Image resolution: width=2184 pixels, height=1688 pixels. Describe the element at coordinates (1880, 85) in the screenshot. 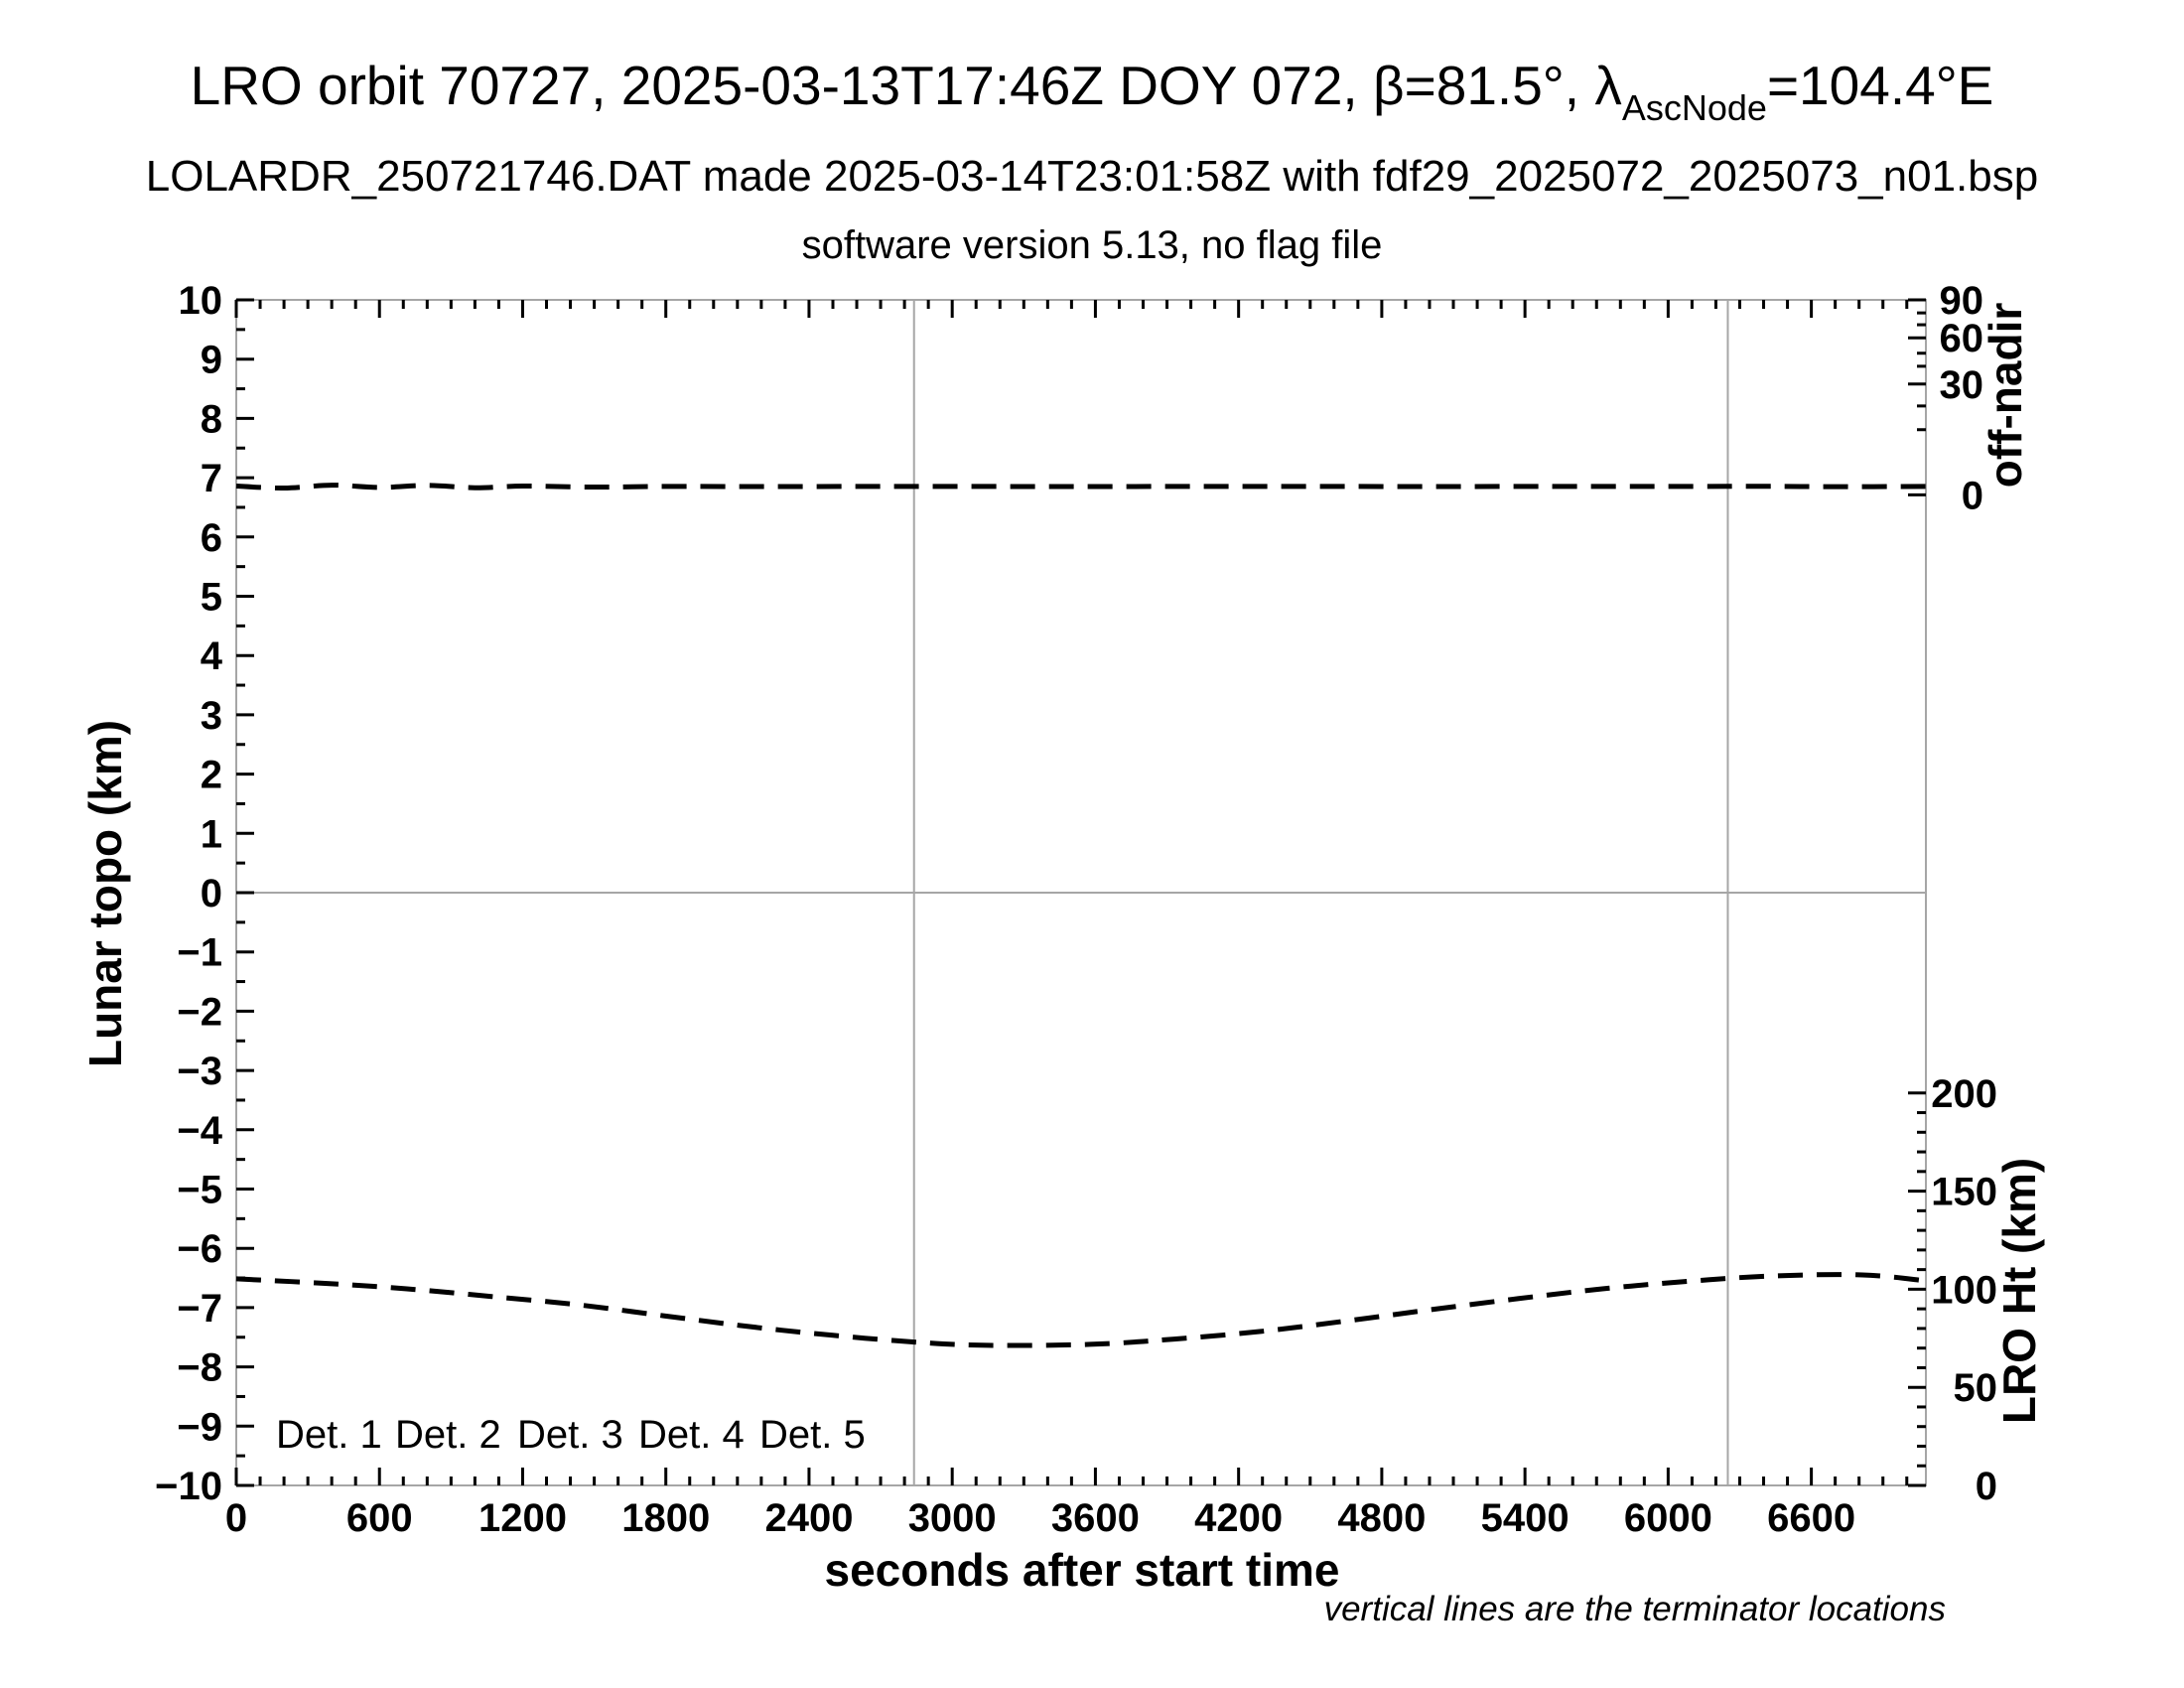

I see `title-tail: =104.4°E` at that location.